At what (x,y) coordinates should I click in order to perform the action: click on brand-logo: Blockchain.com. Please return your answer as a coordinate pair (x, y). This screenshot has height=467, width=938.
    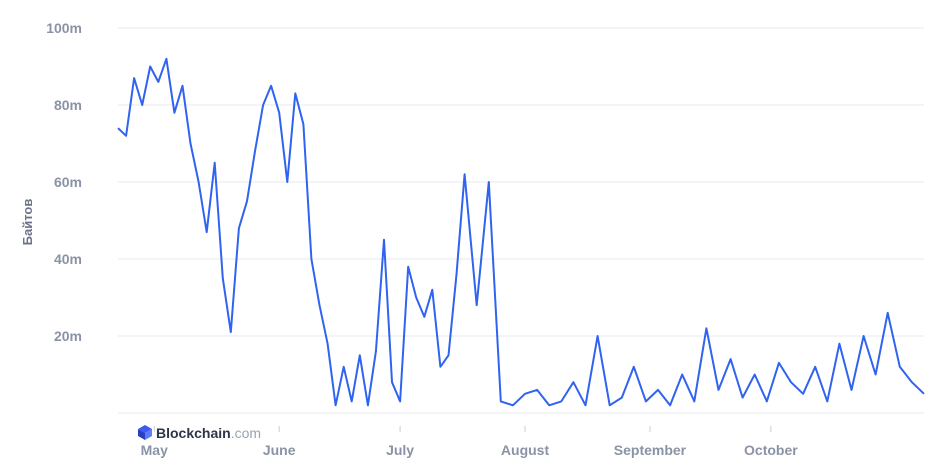
    Looking at the image, I should click on (199, 433).